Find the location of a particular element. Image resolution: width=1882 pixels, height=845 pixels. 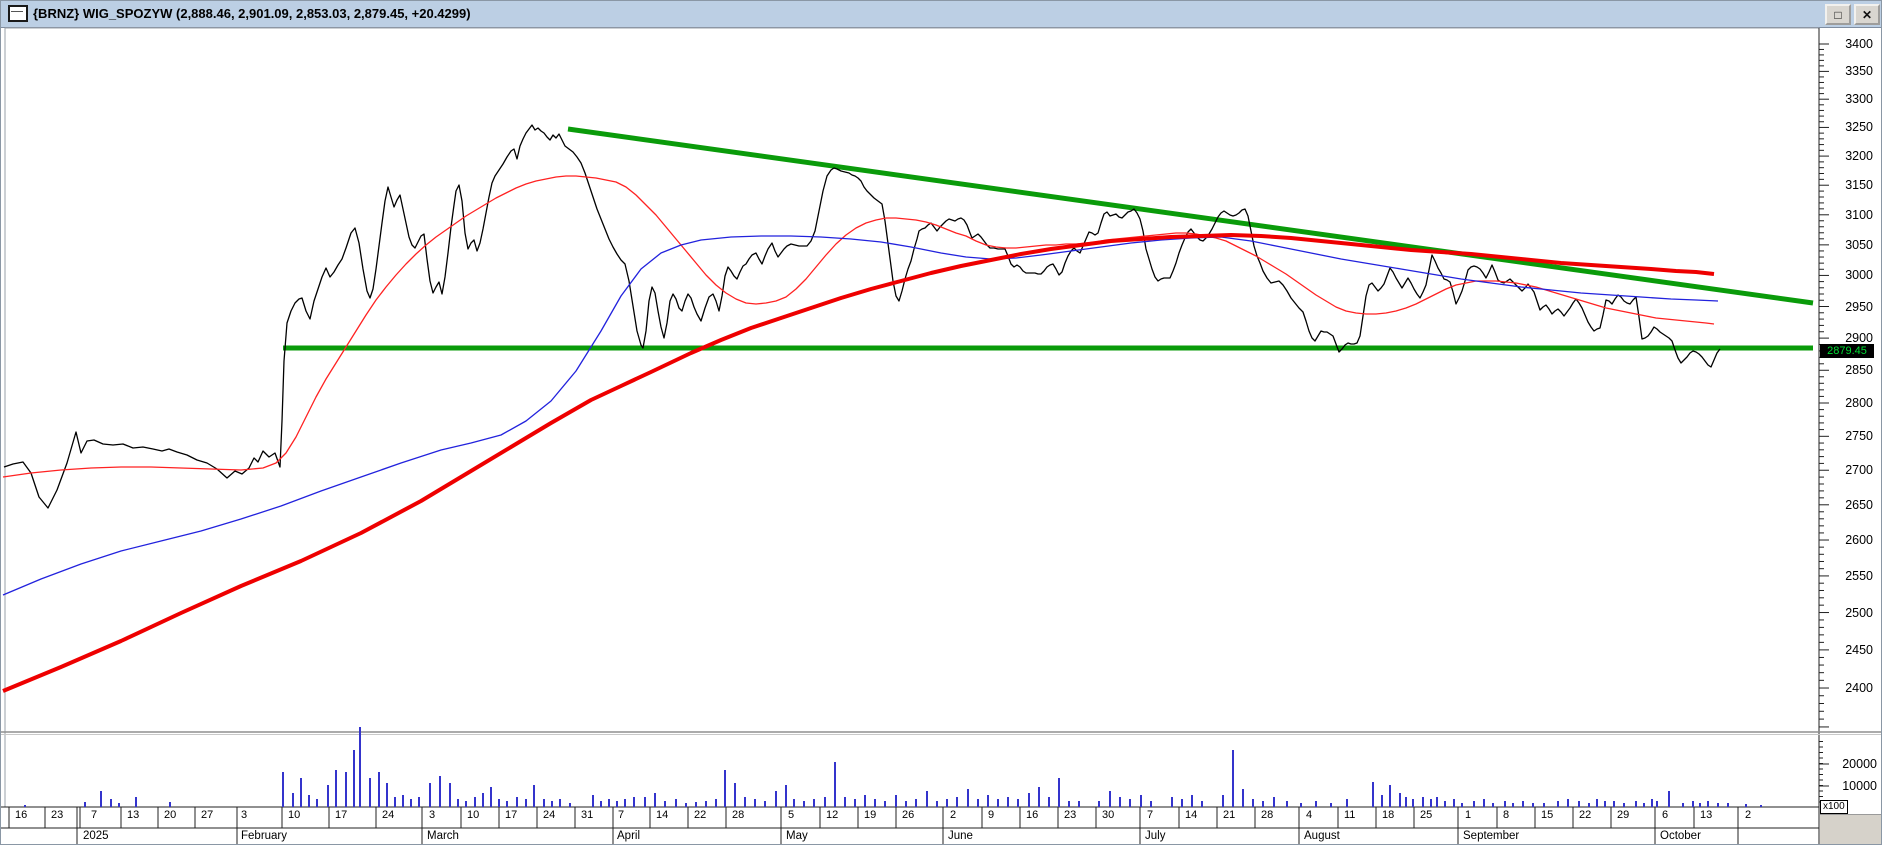

week-tick-label: 27 is located at coordinates (207, 815).